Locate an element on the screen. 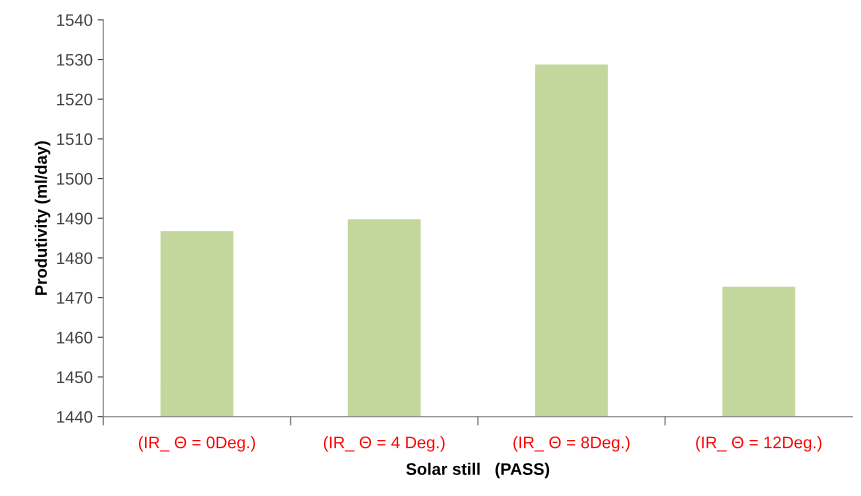 The width and height of the screenshot is (861, 496). x-axis-title: Solar still (PASS) is located at coordinates (478, 470).